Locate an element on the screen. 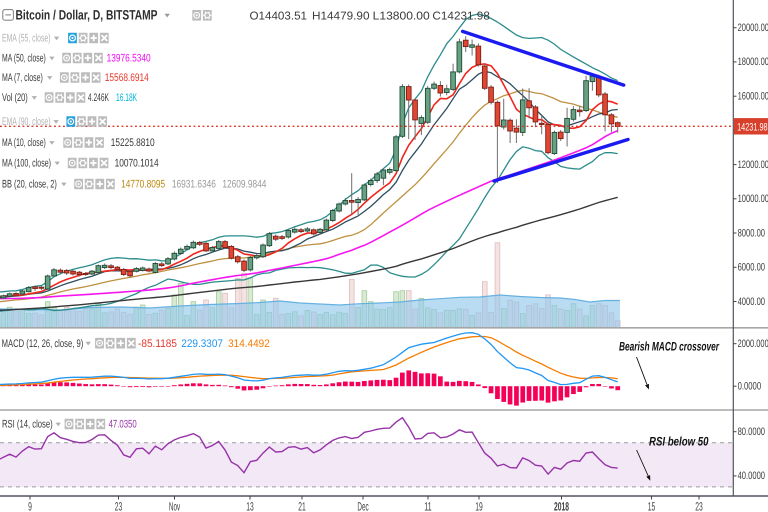 This screenshot has width=768, height=512. svg-text: O14403.51 is located at coordinates (279, 16).